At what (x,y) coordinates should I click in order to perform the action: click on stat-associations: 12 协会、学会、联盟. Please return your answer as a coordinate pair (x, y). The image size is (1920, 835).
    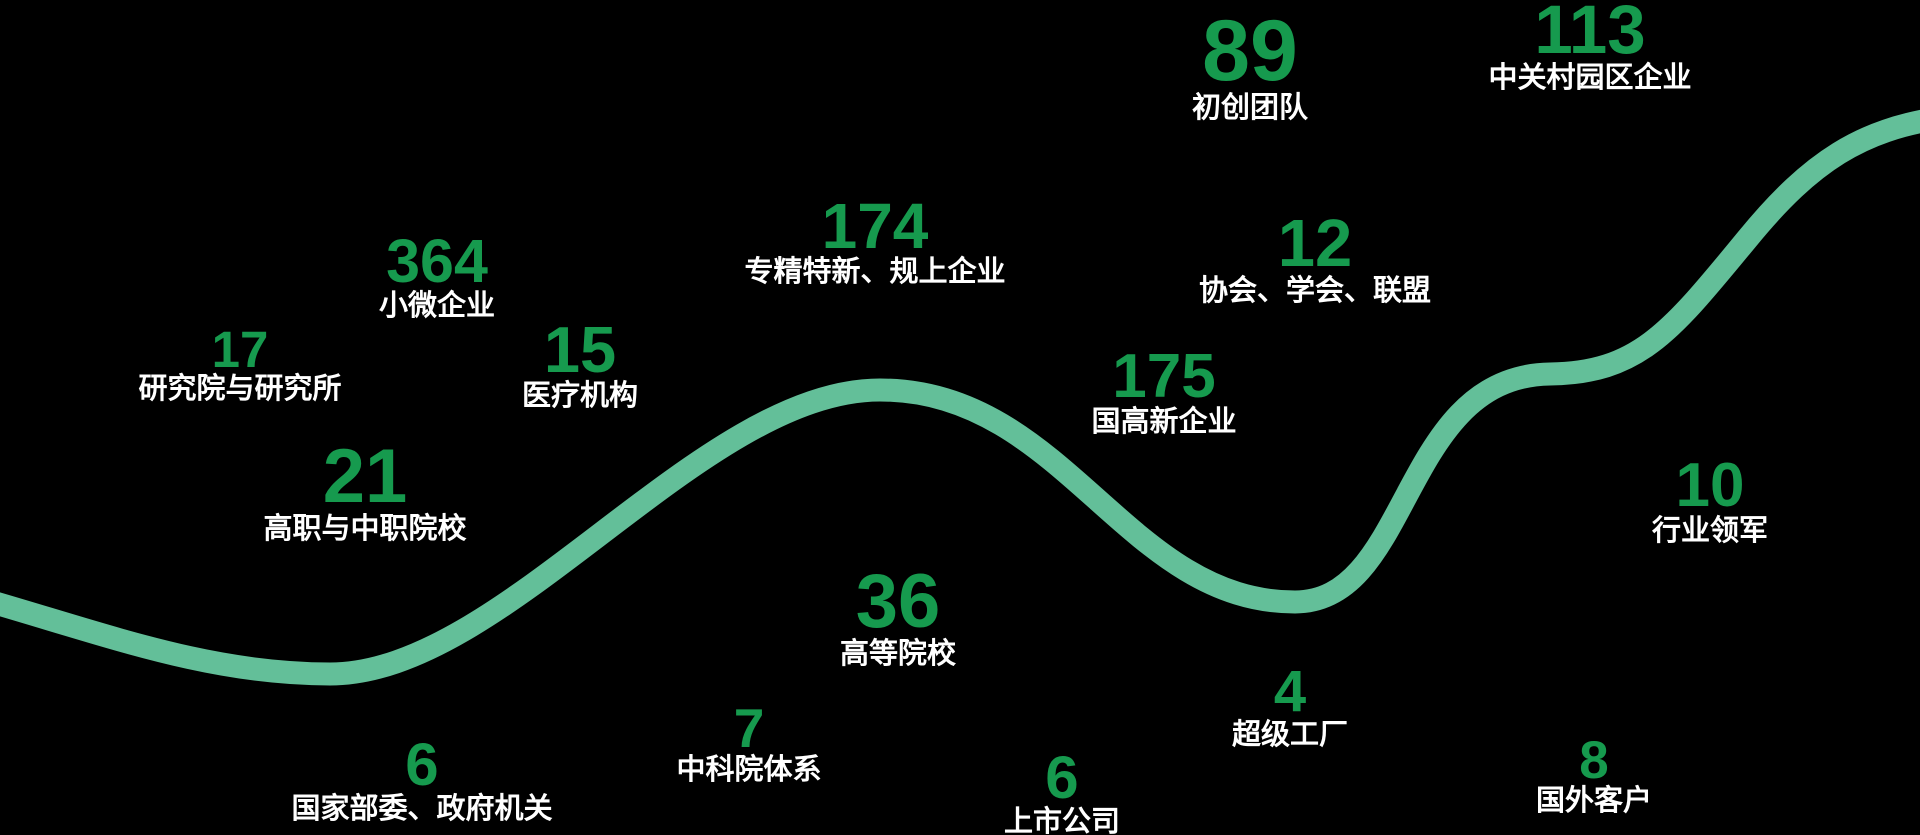
    Looking at the image, I should click on (1315, 259).